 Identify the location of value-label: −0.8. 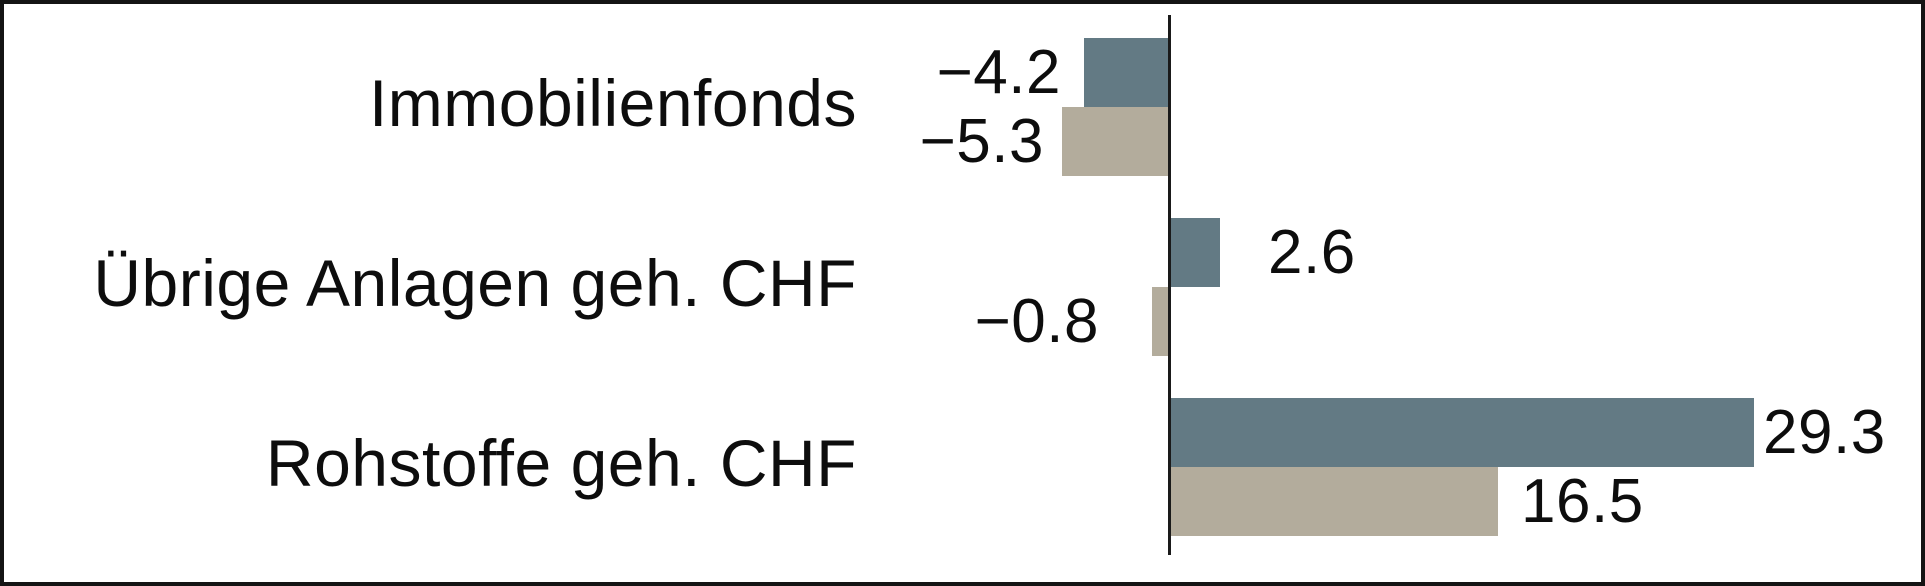
(1036, 321).